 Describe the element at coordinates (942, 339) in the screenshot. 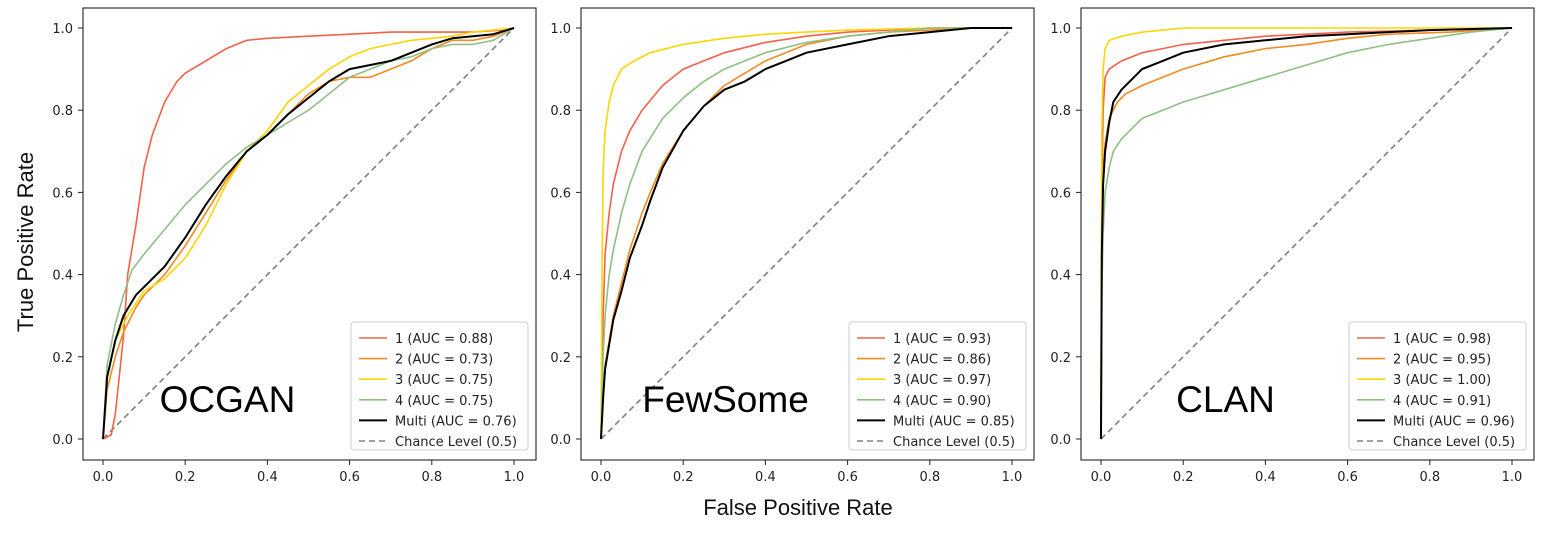

I see `legend-label: 1 (AUC = 0.93)` at that location.